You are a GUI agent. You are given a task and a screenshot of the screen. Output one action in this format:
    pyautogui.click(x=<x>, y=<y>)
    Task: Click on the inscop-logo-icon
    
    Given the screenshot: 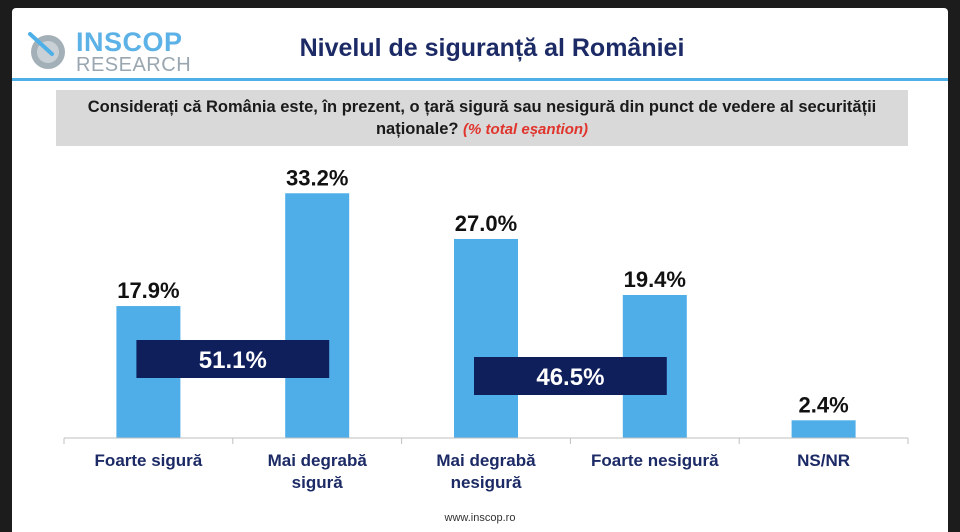 What is the action you would take?
    pyautogui.click(x=46, y=50)
    